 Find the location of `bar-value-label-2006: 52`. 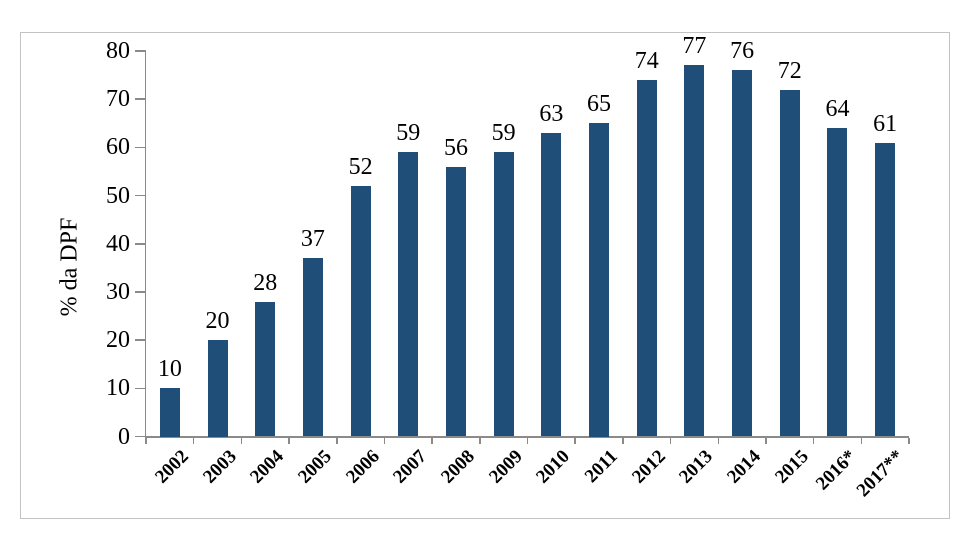

bar-value-label-2006: 52 is located at coordinates (360, 166).